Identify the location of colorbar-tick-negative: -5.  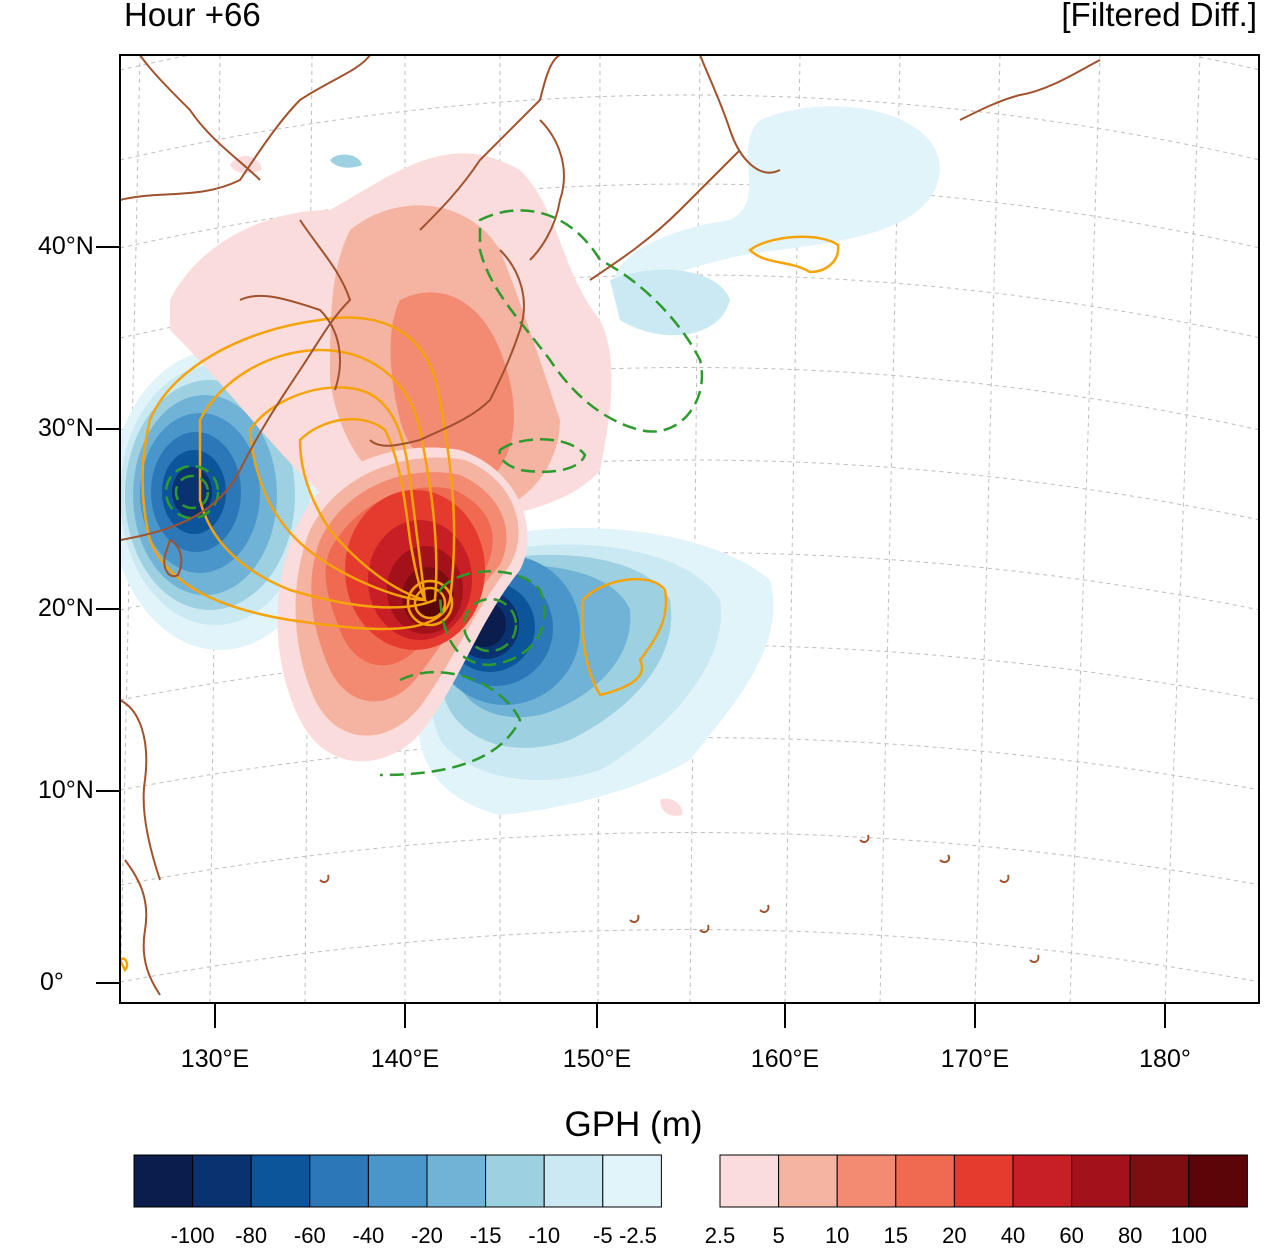
(603, 1235).